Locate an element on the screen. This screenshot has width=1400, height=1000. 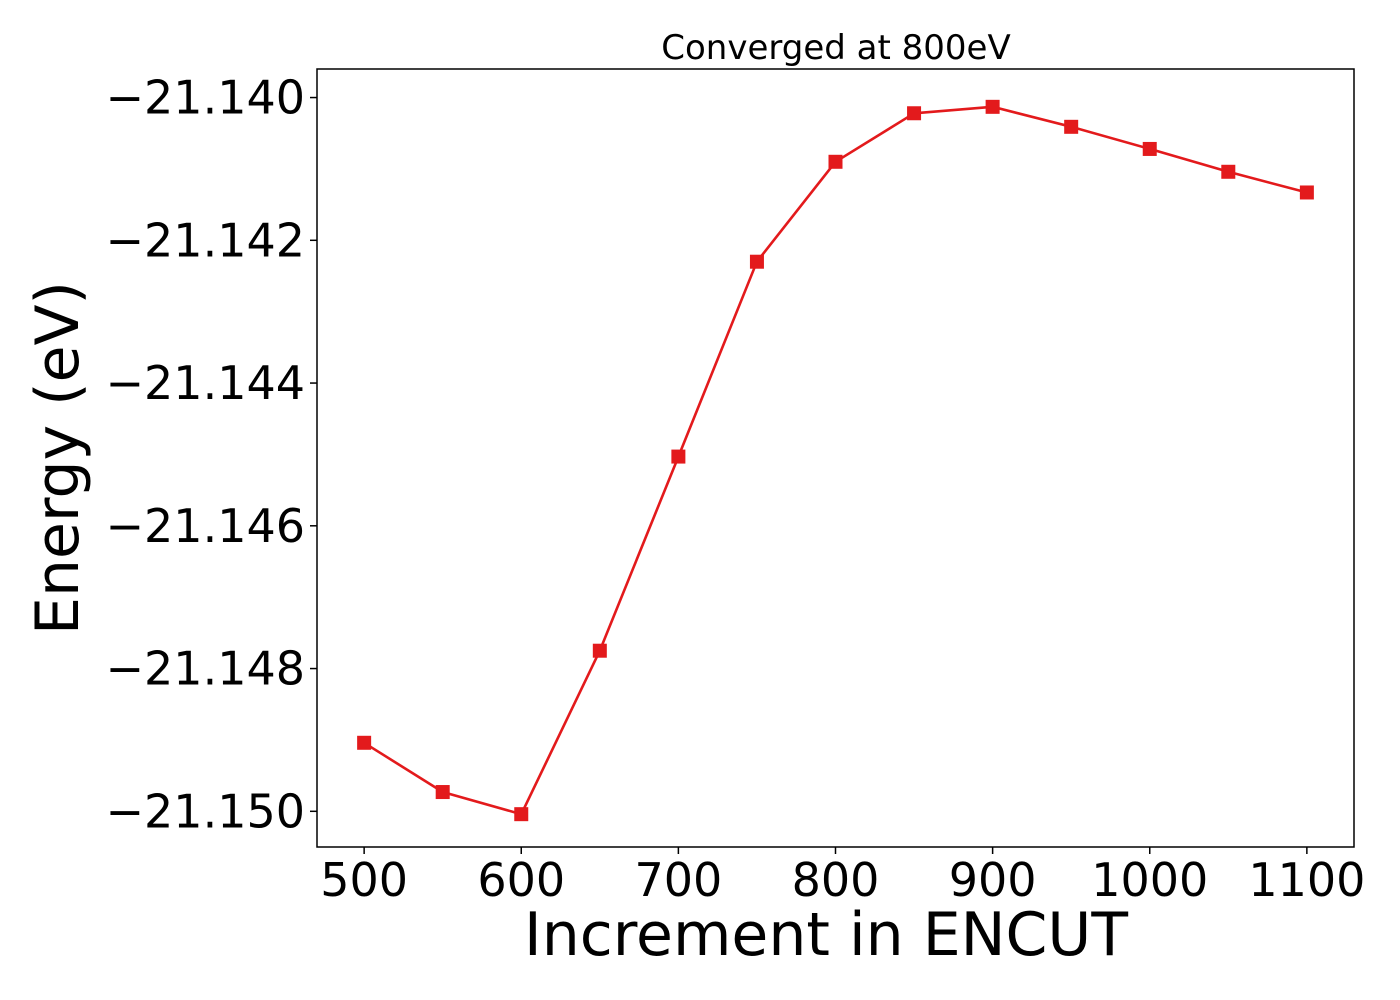
y-tick-label: −21.144 is located at coordinates (206, 383).